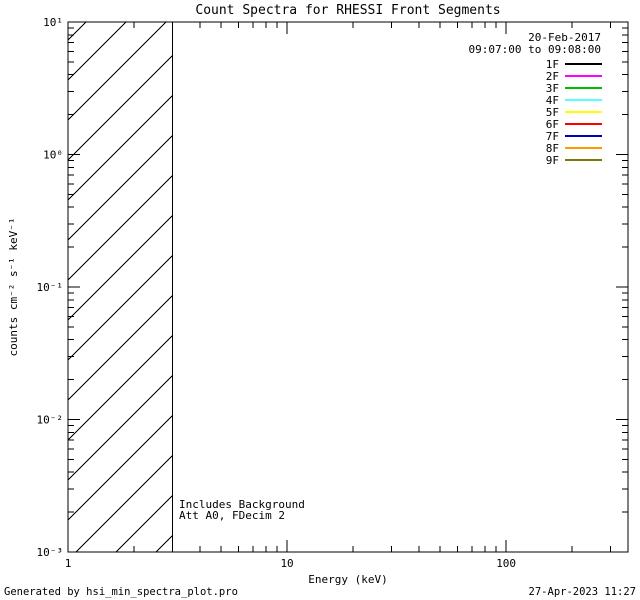 Image resolution: width=640 pixels, height=600 pixels. I want to click on x-axis-label: Energy (keV), so click(347, 579).